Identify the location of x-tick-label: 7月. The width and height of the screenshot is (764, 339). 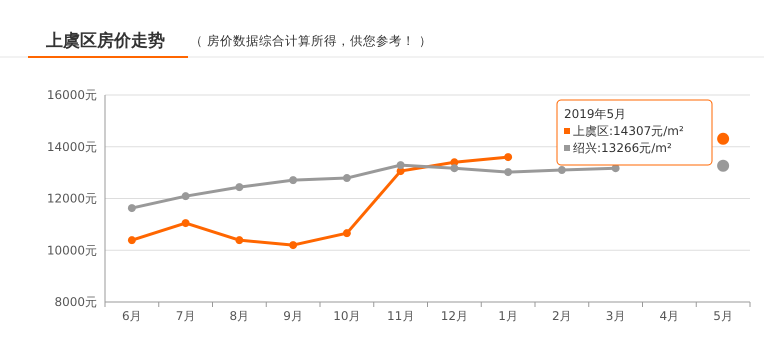
(186, 316).